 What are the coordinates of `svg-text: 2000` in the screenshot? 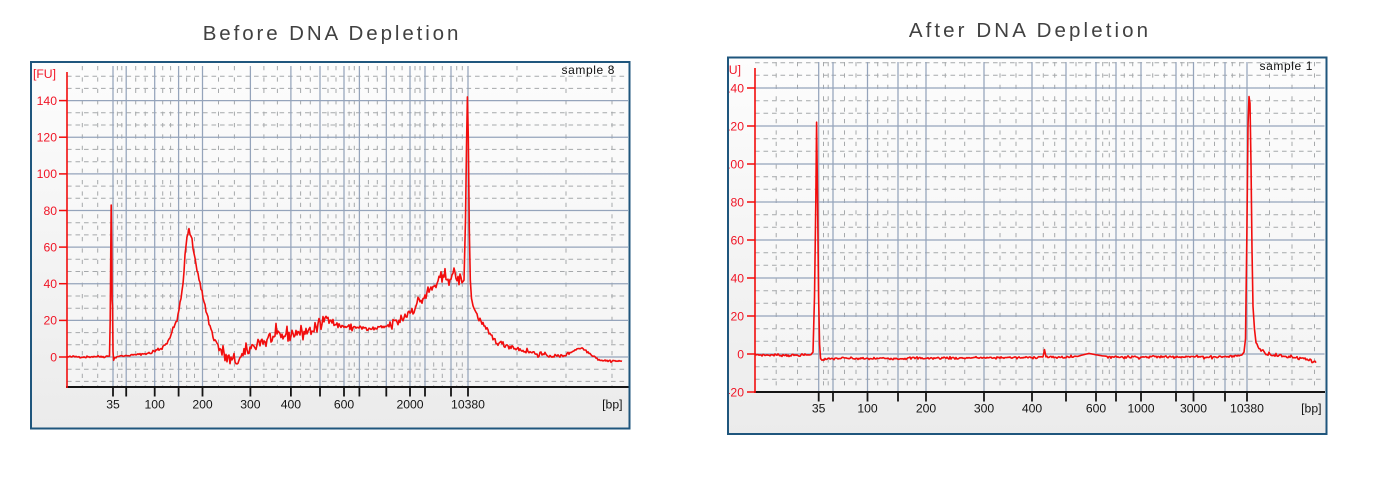 It's located at (409, 405).